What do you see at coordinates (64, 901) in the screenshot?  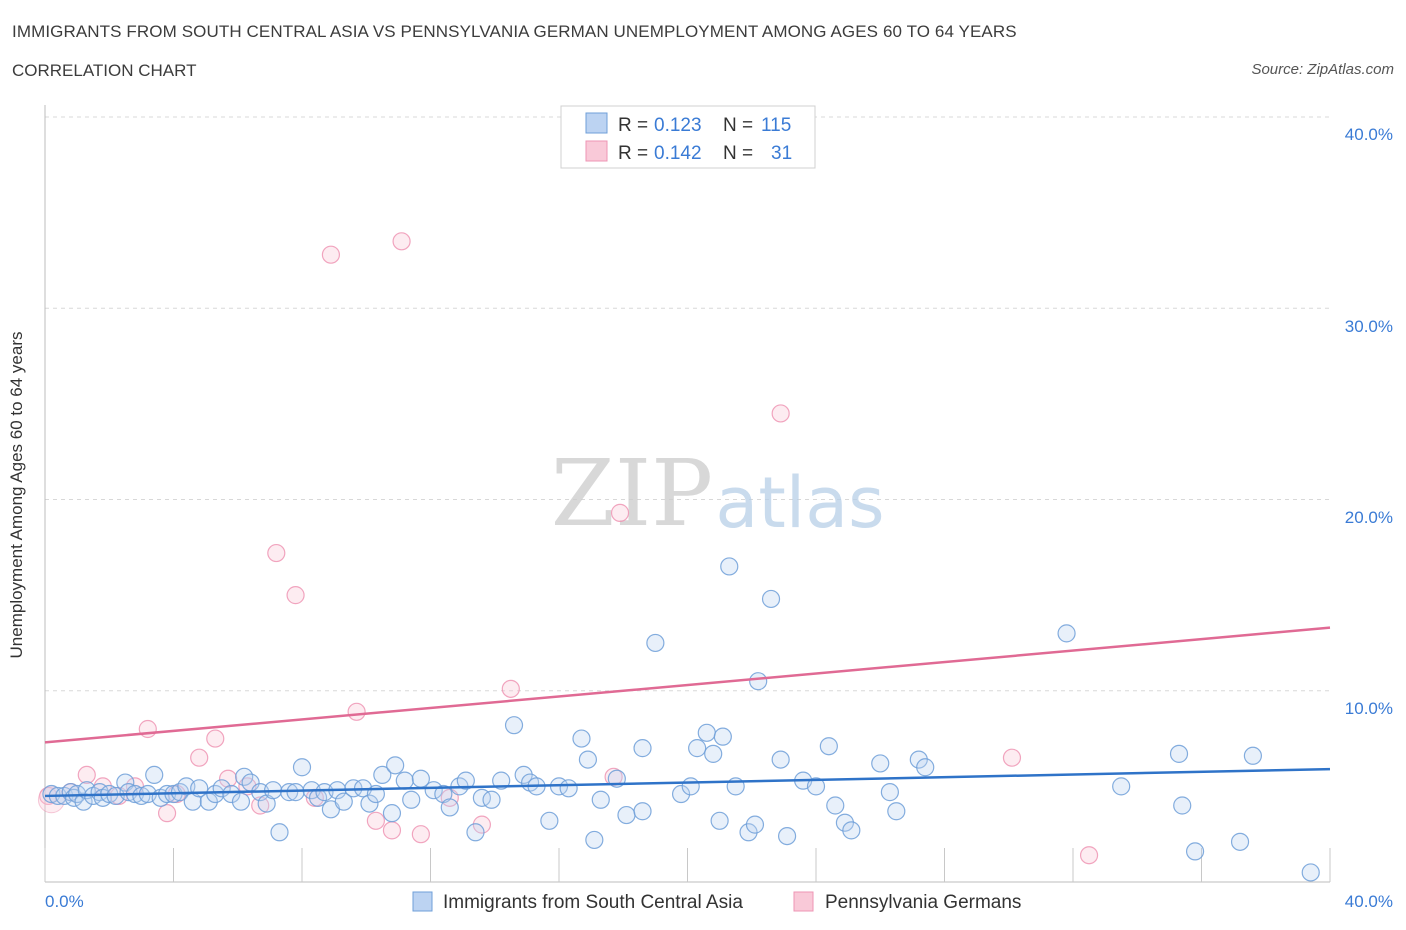 I see `x-tick-label-0: 0.0%` at bounding box center [64, 901].